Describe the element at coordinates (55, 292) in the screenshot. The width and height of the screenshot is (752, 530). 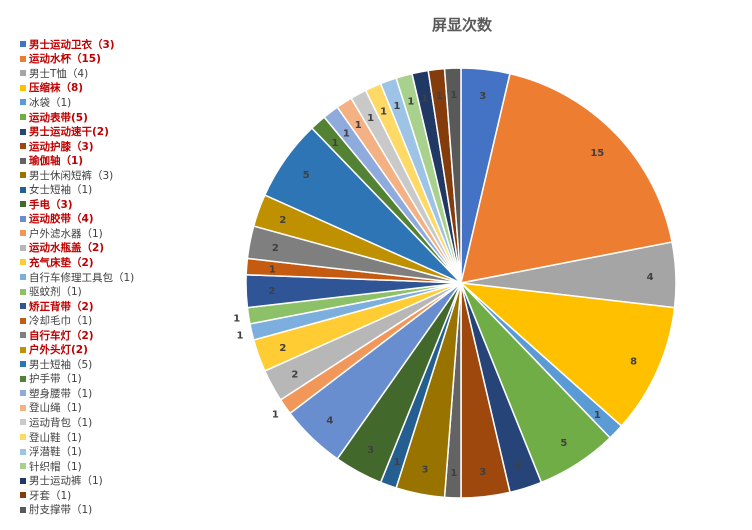
I see `legend-label: 驱蚊剂（1)` at that location.